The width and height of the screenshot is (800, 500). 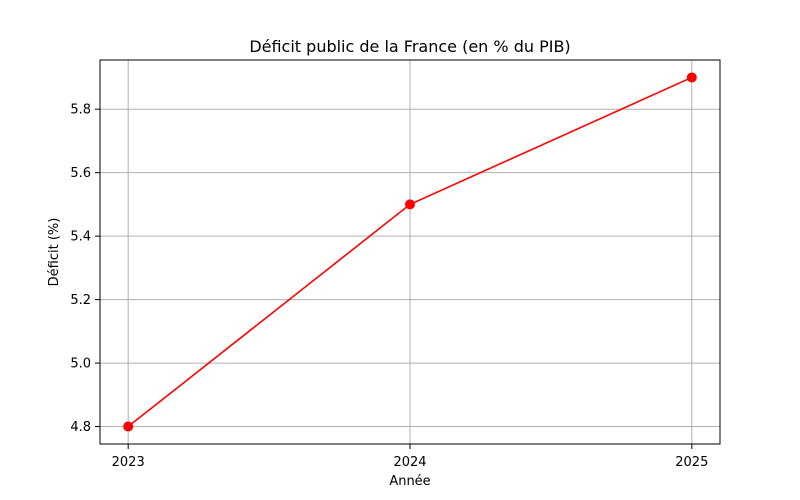 What do you see at coordinates (409, 481) in the screenshot?
I see `x-axis-title: Année` at bounding box center [409, 481].